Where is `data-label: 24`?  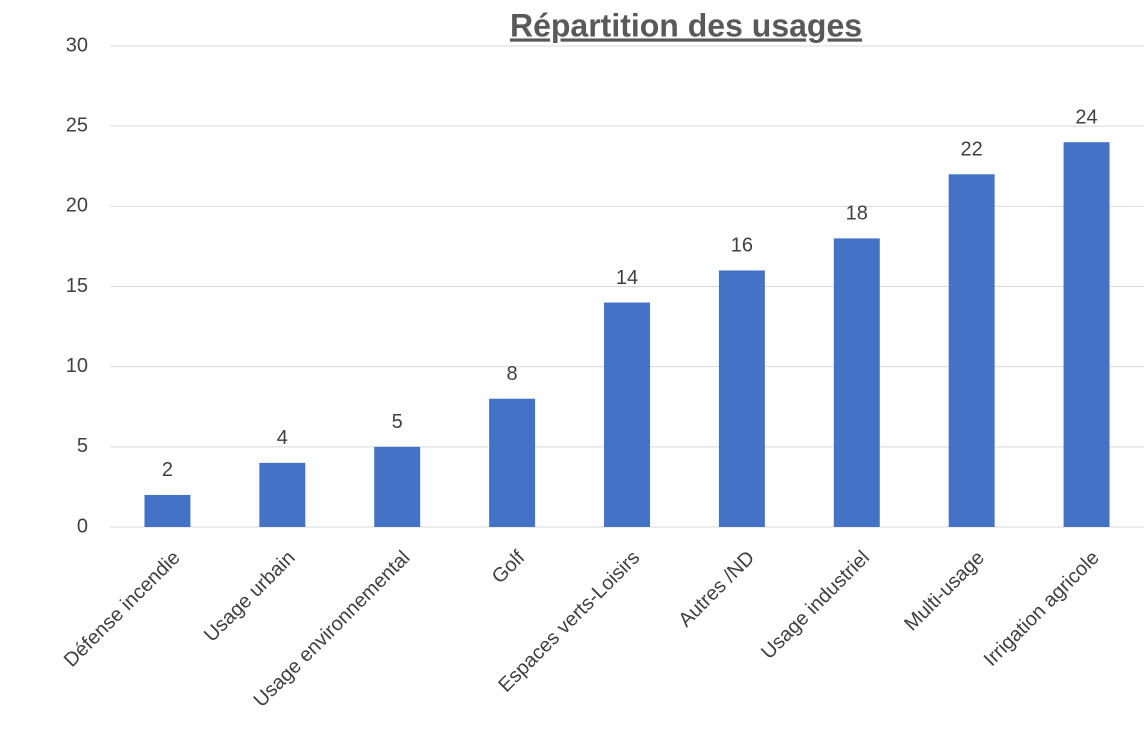 data-label: 24 is located at coordinates (1086, 117).